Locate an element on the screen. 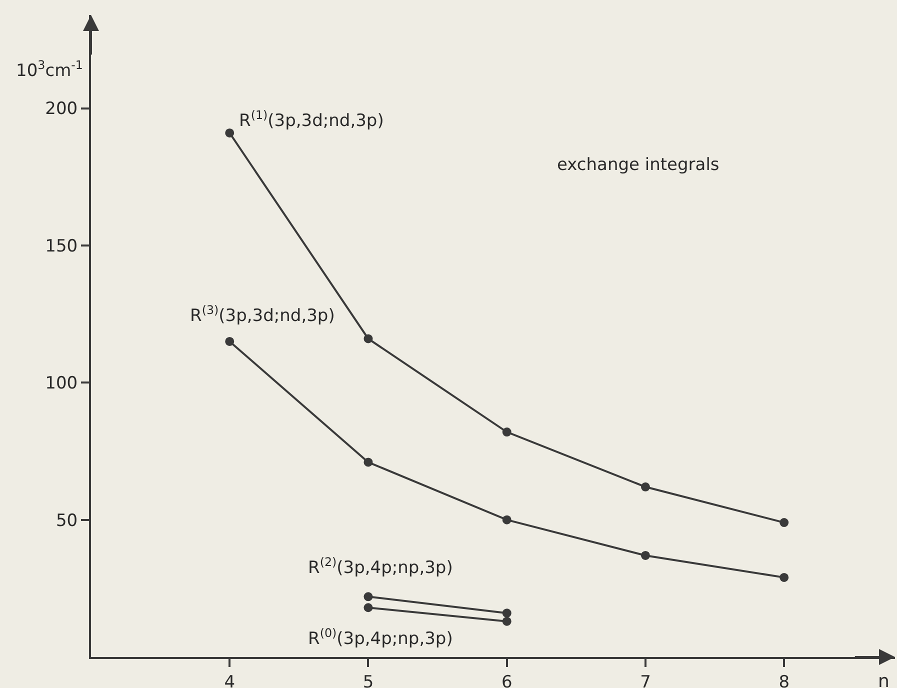  x-tick-label: 5 is located at coordinates (368, 680).